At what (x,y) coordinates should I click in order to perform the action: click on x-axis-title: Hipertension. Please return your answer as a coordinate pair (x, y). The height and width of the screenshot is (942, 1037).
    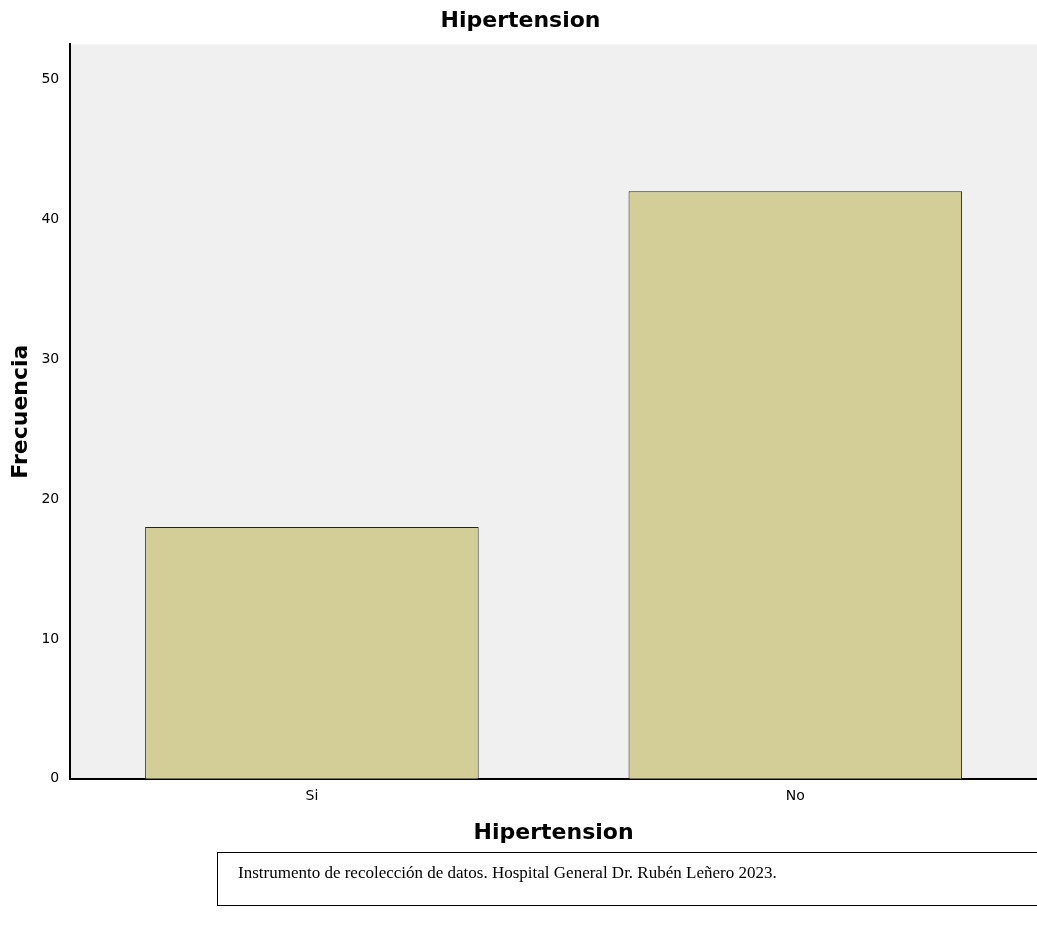
    Looking at the image, I should click on (553, 831).